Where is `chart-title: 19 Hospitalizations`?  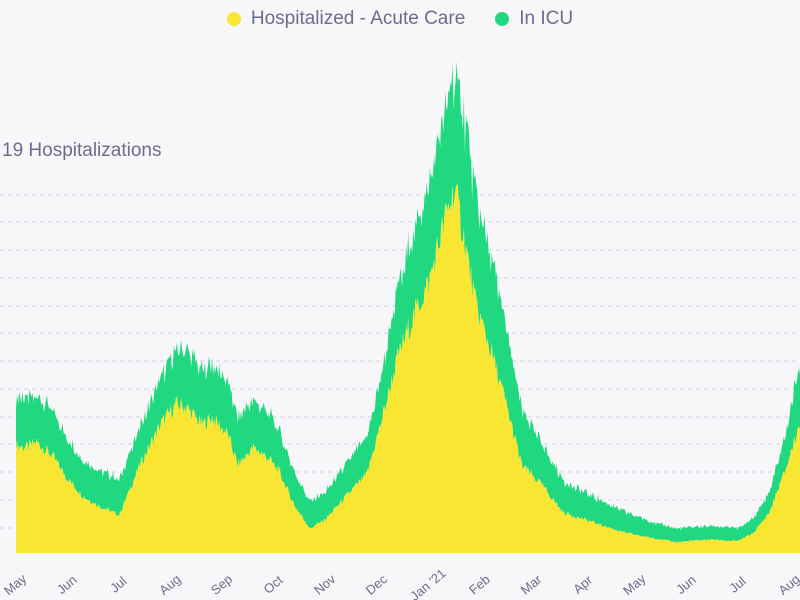 chart-title: 19 Hospitalizations is located at coordinates (82, 150).